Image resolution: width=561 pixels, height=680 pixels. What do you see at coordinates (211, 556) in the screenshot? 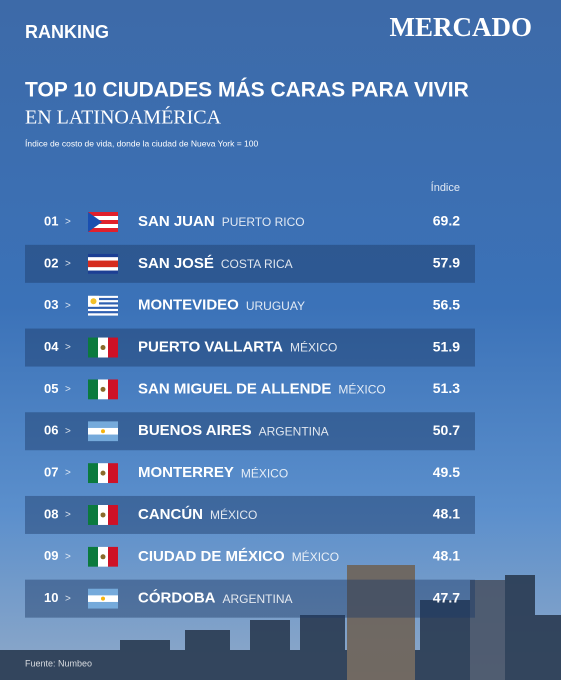
I see `city: CIUDAD DE MÉXICO` at bounding box center [211, 556].